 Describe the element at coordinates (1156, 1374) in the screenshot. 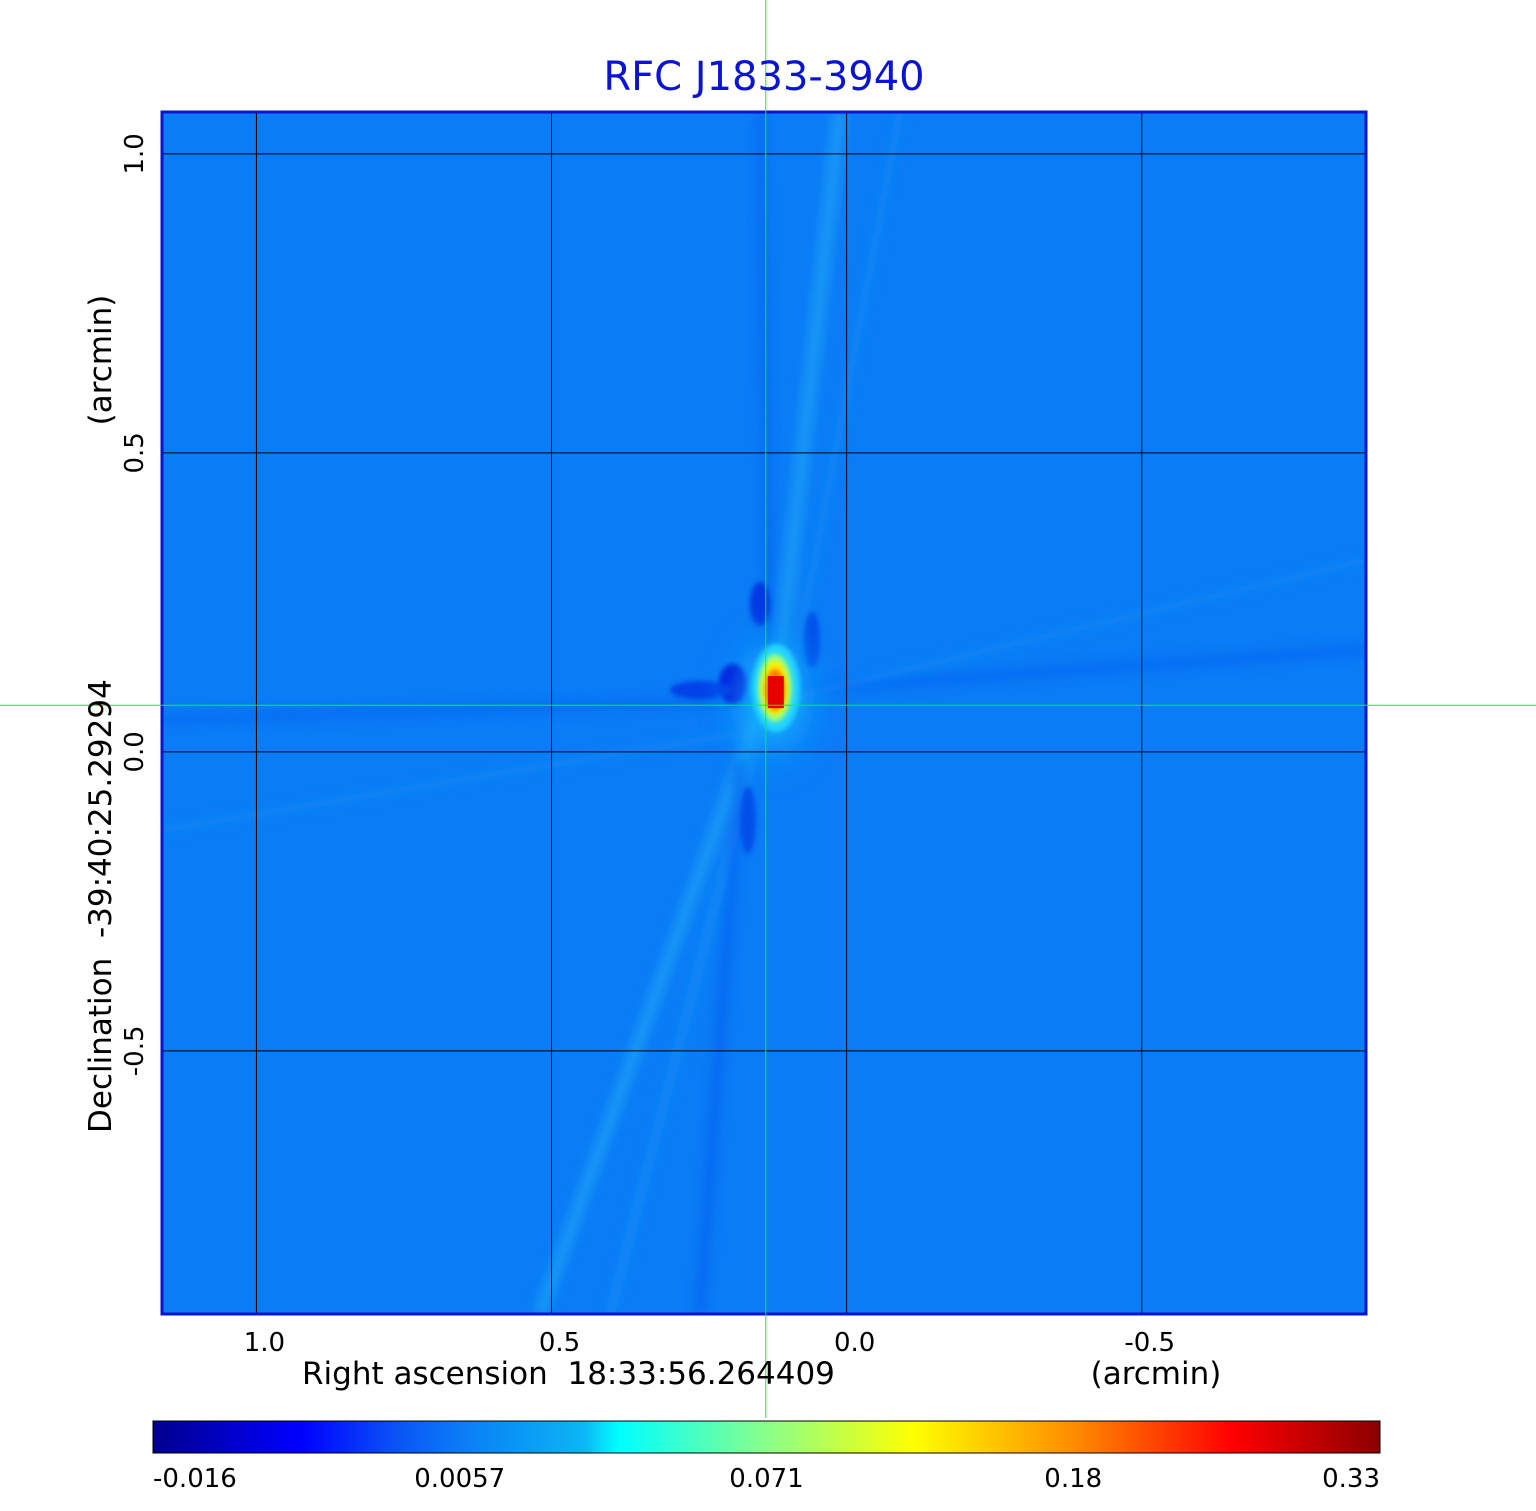

I see `x-axis-unit: (arcmin)` at that location.